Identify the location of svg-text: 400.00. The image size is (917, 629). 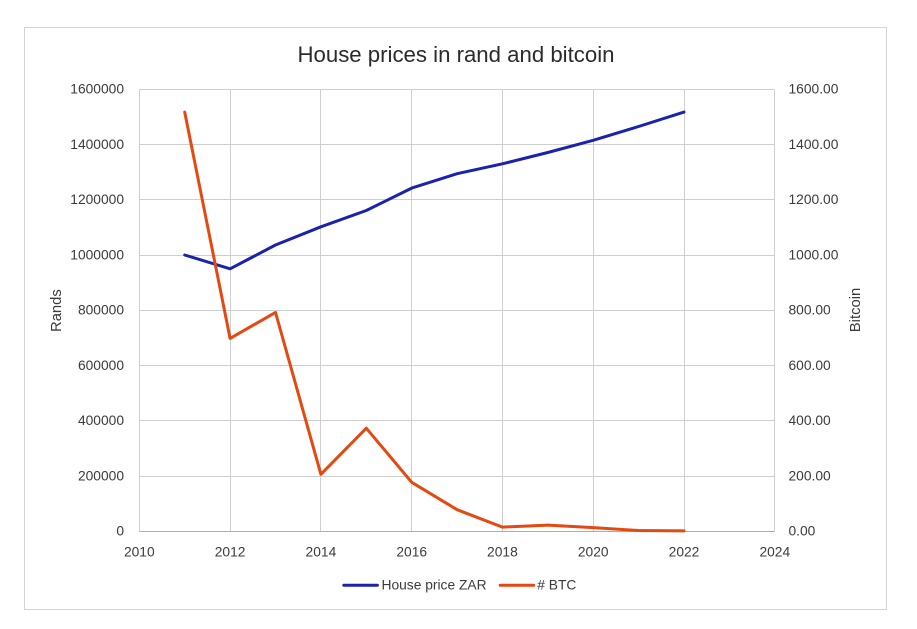
(810, 420).